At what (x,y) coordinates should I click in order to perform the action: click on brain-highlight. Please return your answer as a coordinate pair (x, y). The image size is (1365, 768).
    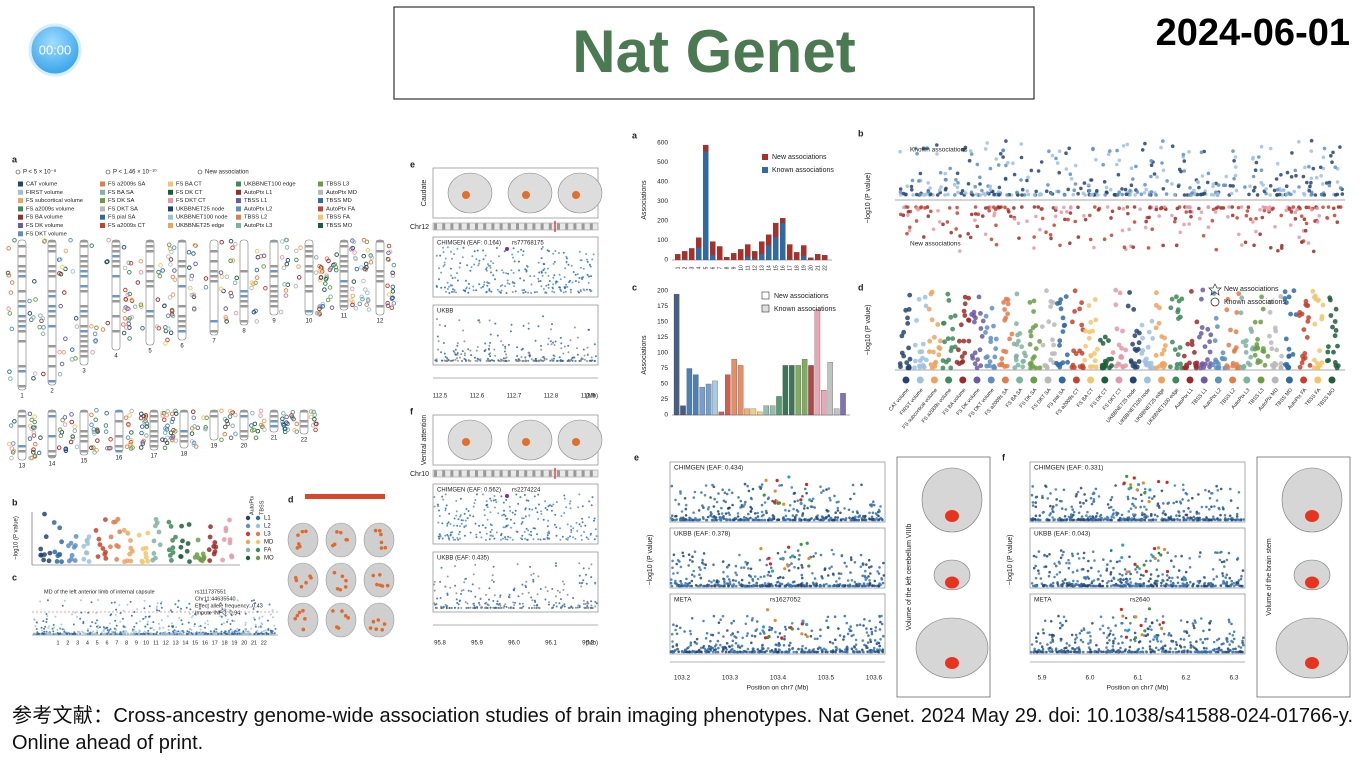
    Looking at the image, I should click on (526, 195).